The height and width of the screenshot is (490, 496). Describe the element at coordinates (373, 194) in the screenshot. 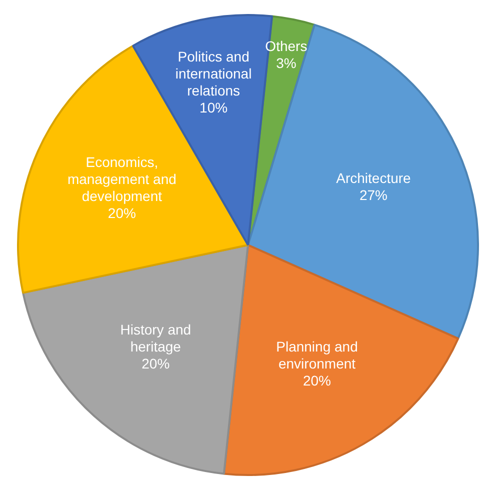

I see `data-label: 27%` at that location.